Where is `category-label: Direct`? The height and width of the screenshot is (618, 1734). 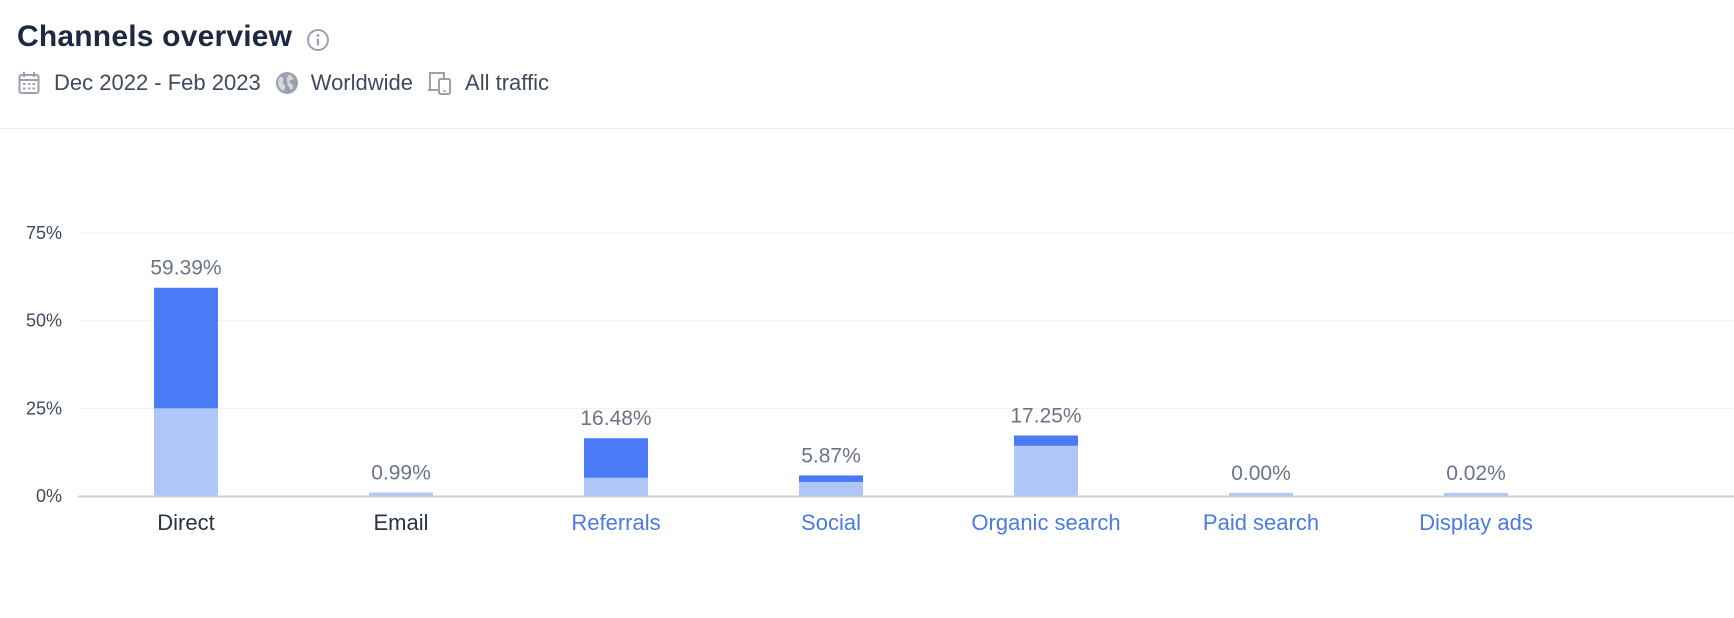 category-label: Direct is located at coordinates (185, 522).